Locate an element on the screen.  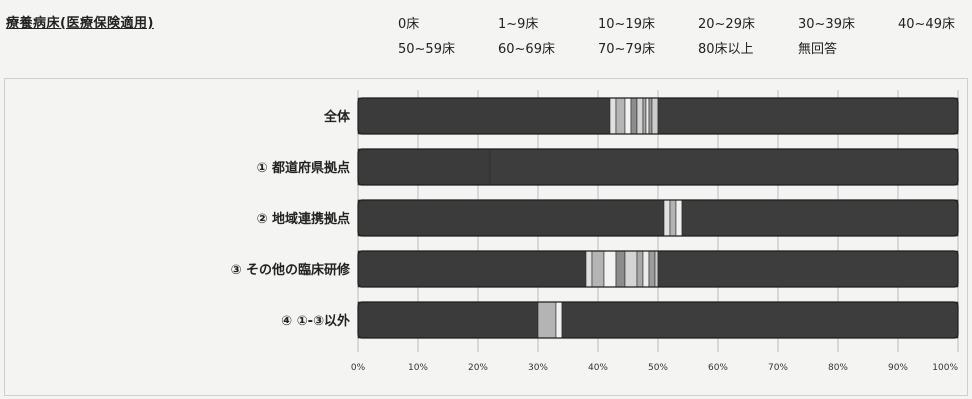
legend-item: 20~29床 is located at coordinates (726, 24).